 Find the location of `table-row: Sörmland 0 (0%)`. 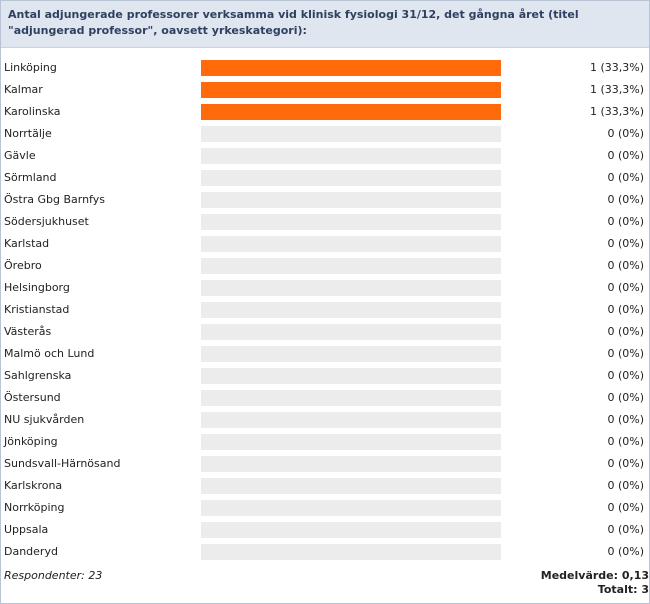

table-row: Sörmland 0 (0%) is located at coordinates (325, 179).